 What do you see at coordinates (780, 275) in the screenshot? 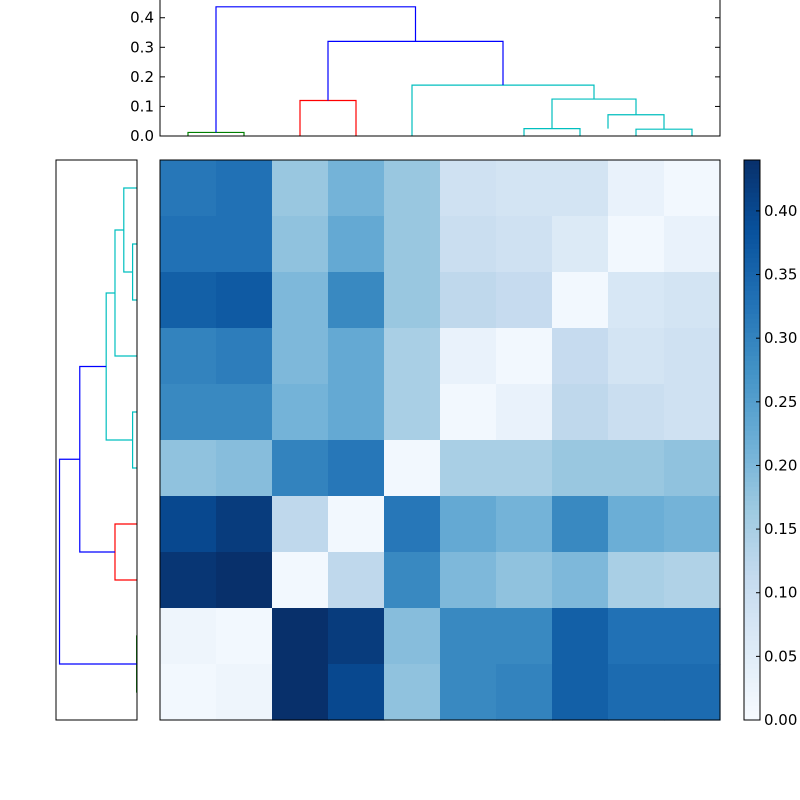
I see `colorbar-tick-label: 0.35` at bounding box center [780, 275].